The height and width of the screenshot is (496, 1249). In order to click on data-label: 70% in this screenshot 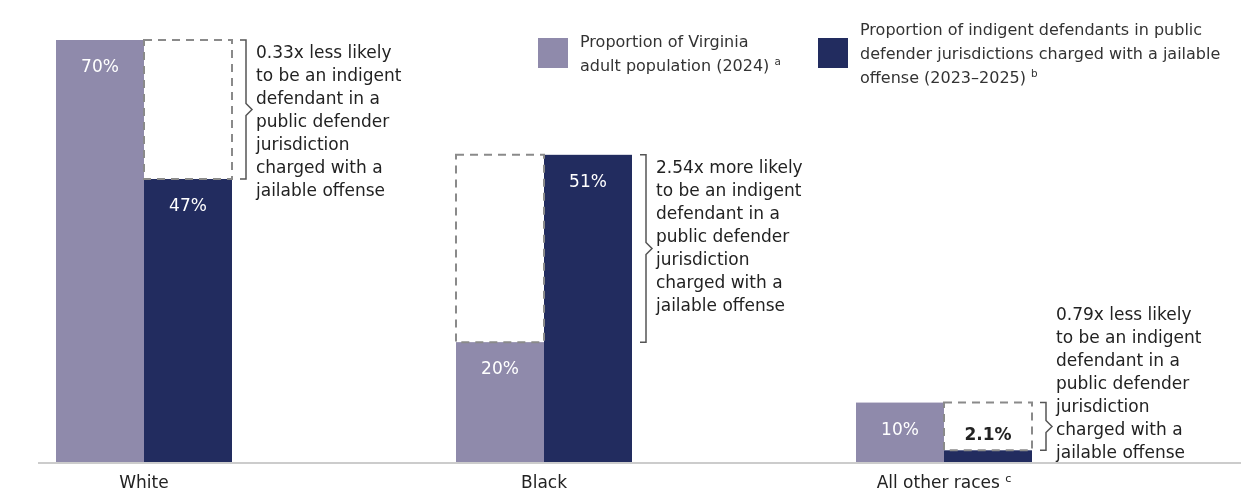, I will do `click(100, 66)`.